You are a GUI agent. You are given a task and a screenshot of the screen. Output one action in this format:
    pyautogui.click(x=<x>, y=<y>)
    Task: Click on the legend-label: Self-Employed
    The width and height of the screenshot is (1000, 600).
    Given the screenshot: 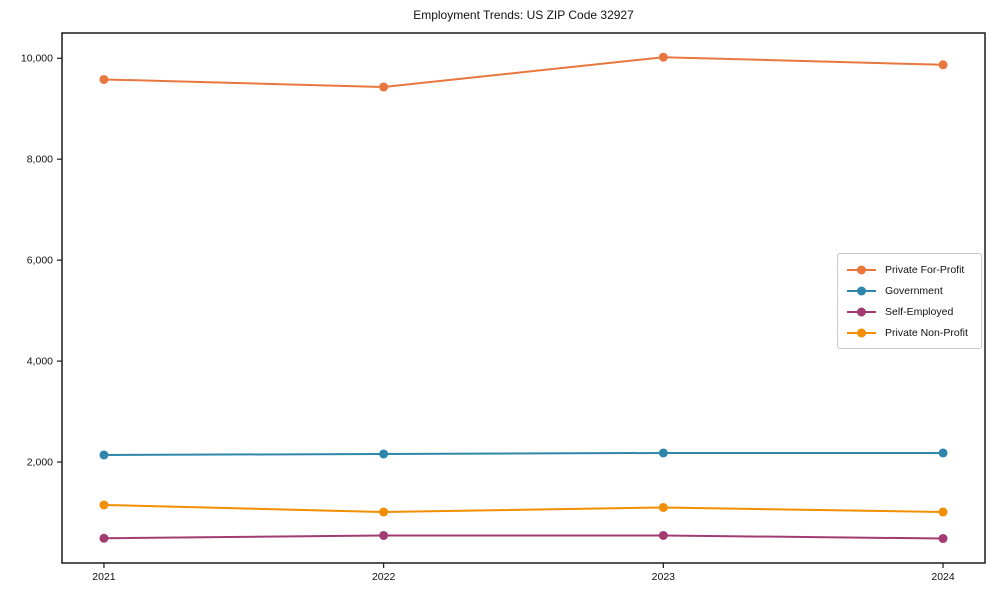 What is the action you would take?
    pyautogui.click(x=919, y=311)
    